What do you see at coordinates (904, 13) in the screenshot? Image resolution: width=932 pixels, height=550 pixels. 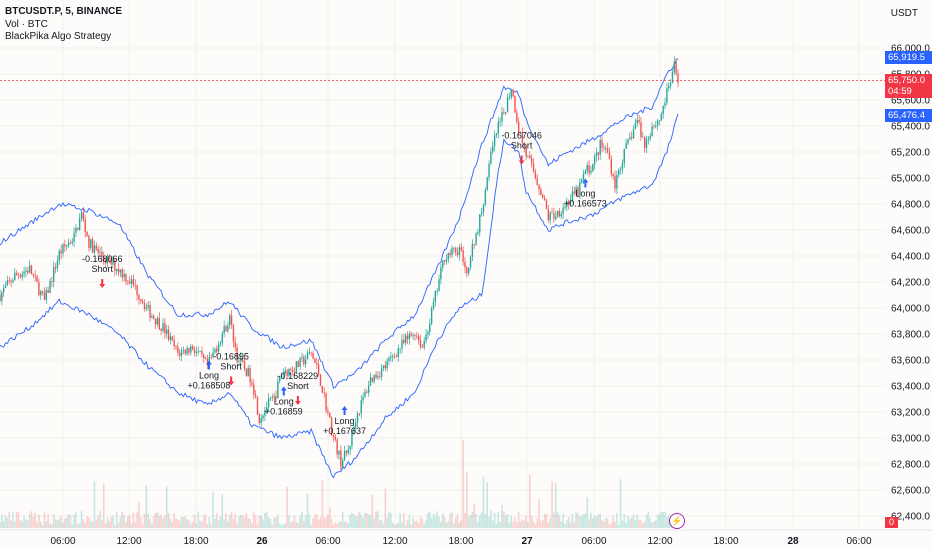 I see `currency-label: USDT` at bounding box center [904, 13].